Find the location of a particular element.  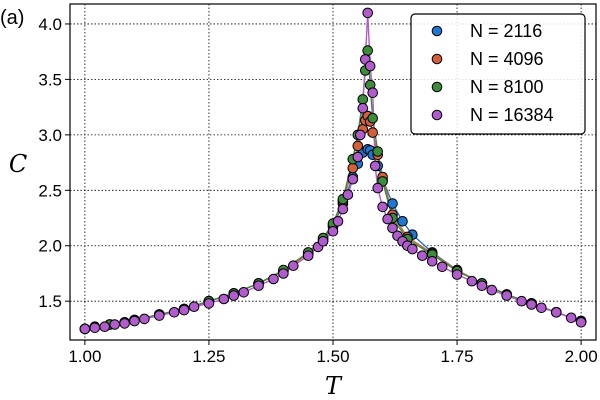

y-tick-label: 2.0 is located at coordinates (50, 246).